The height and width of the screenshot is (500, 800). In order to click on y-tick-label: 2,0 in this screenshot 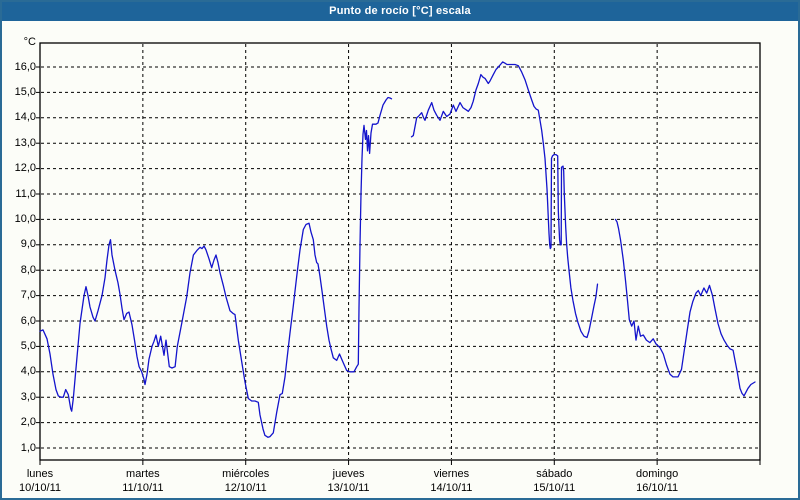, I will do `click(28, 422)`.